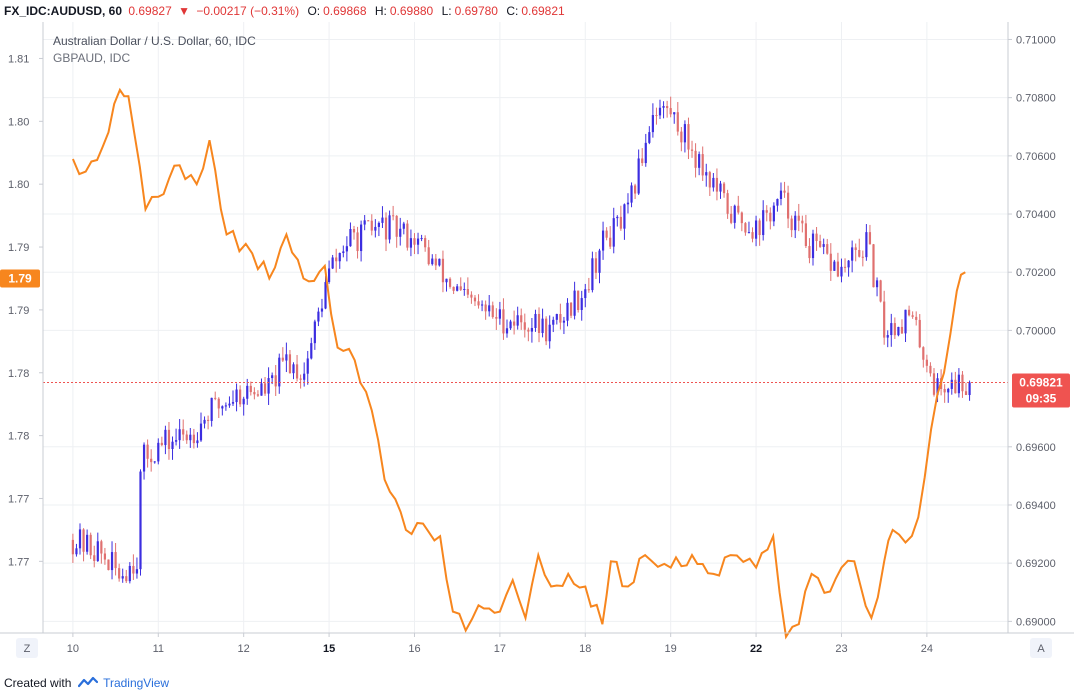 This screenshot has height=696, width=1074. Describe the element at coordinates (248, 11) in the screenshot. I see `price-change: −0.00217 (−0.31%)` at that location.